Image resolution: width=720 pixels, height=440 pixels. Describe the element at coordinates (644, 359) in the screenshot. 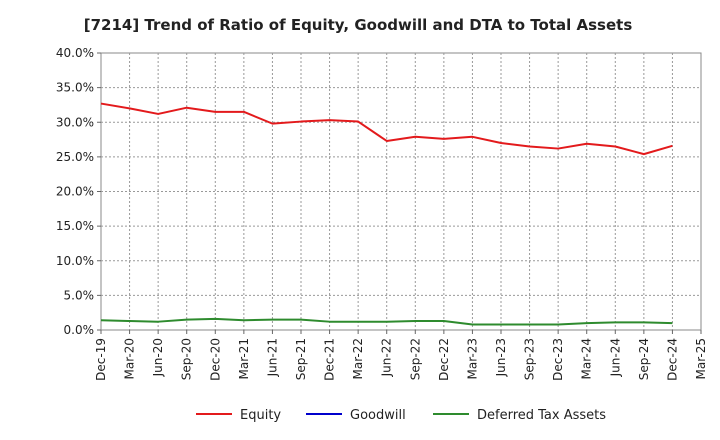

I see `x-tick-label: Sep-24` at that location.